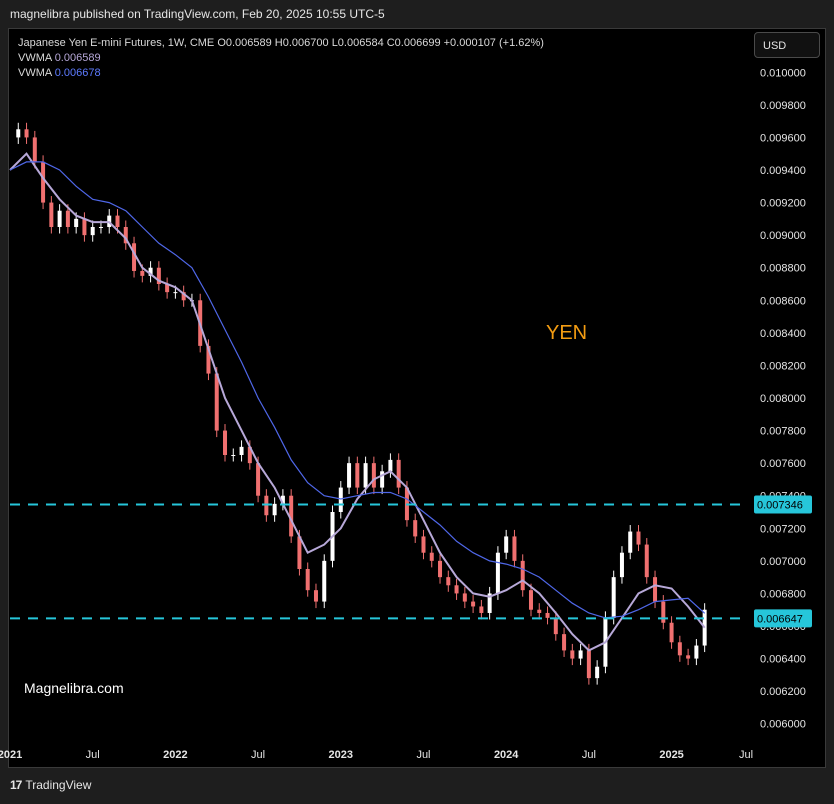 The image size is (834, 804). What do you see at coordinates (783, 432) in the screenshot?
I see `y-tick-label: 0.007800` at bounding box center [783, 432].